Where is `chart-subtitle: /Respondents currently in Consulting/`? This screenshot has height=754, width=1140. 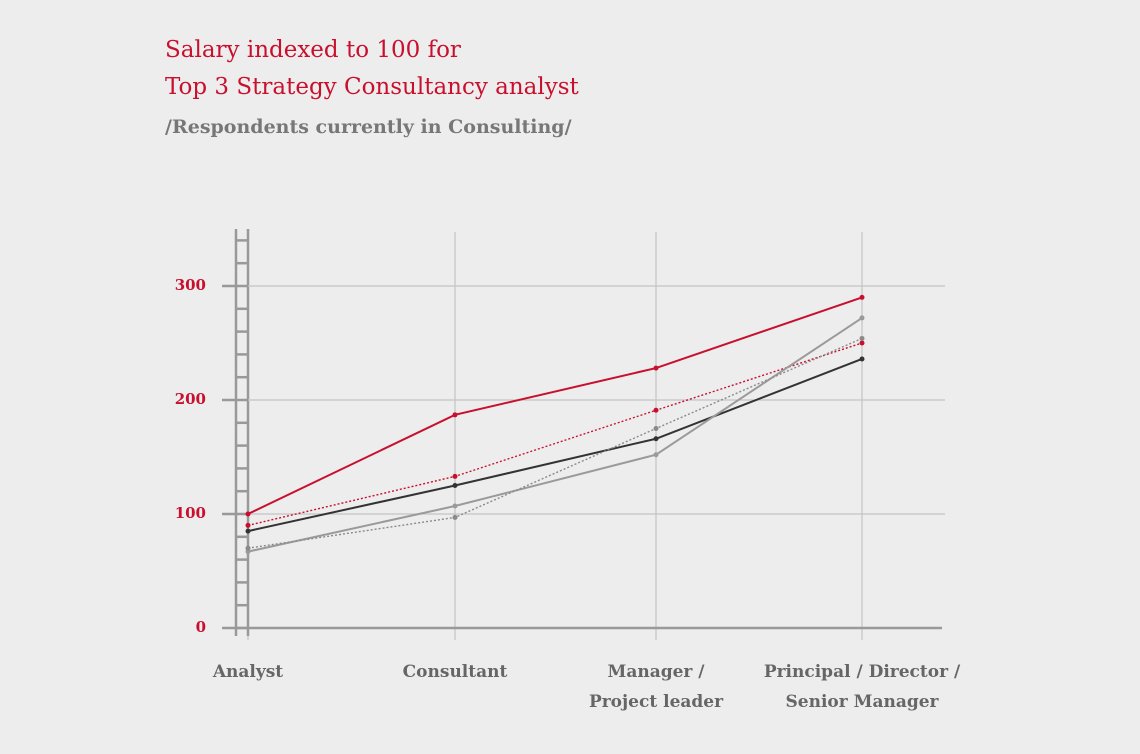 chart-subtitle: /Respondents currently in Consulting/ is located at coordinates (368, 127).